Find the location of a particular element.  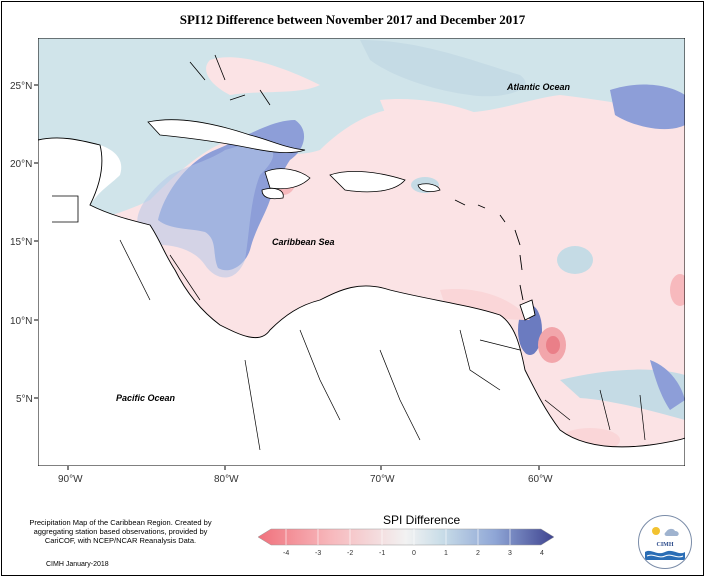

cimh-logo: CIMH is located at coordinates (665, 542).